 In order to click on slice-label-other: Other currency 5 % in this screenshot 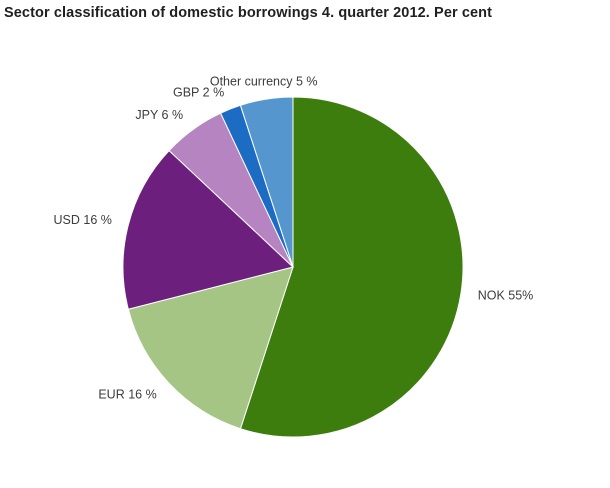, I will do `click(264, 82)`.